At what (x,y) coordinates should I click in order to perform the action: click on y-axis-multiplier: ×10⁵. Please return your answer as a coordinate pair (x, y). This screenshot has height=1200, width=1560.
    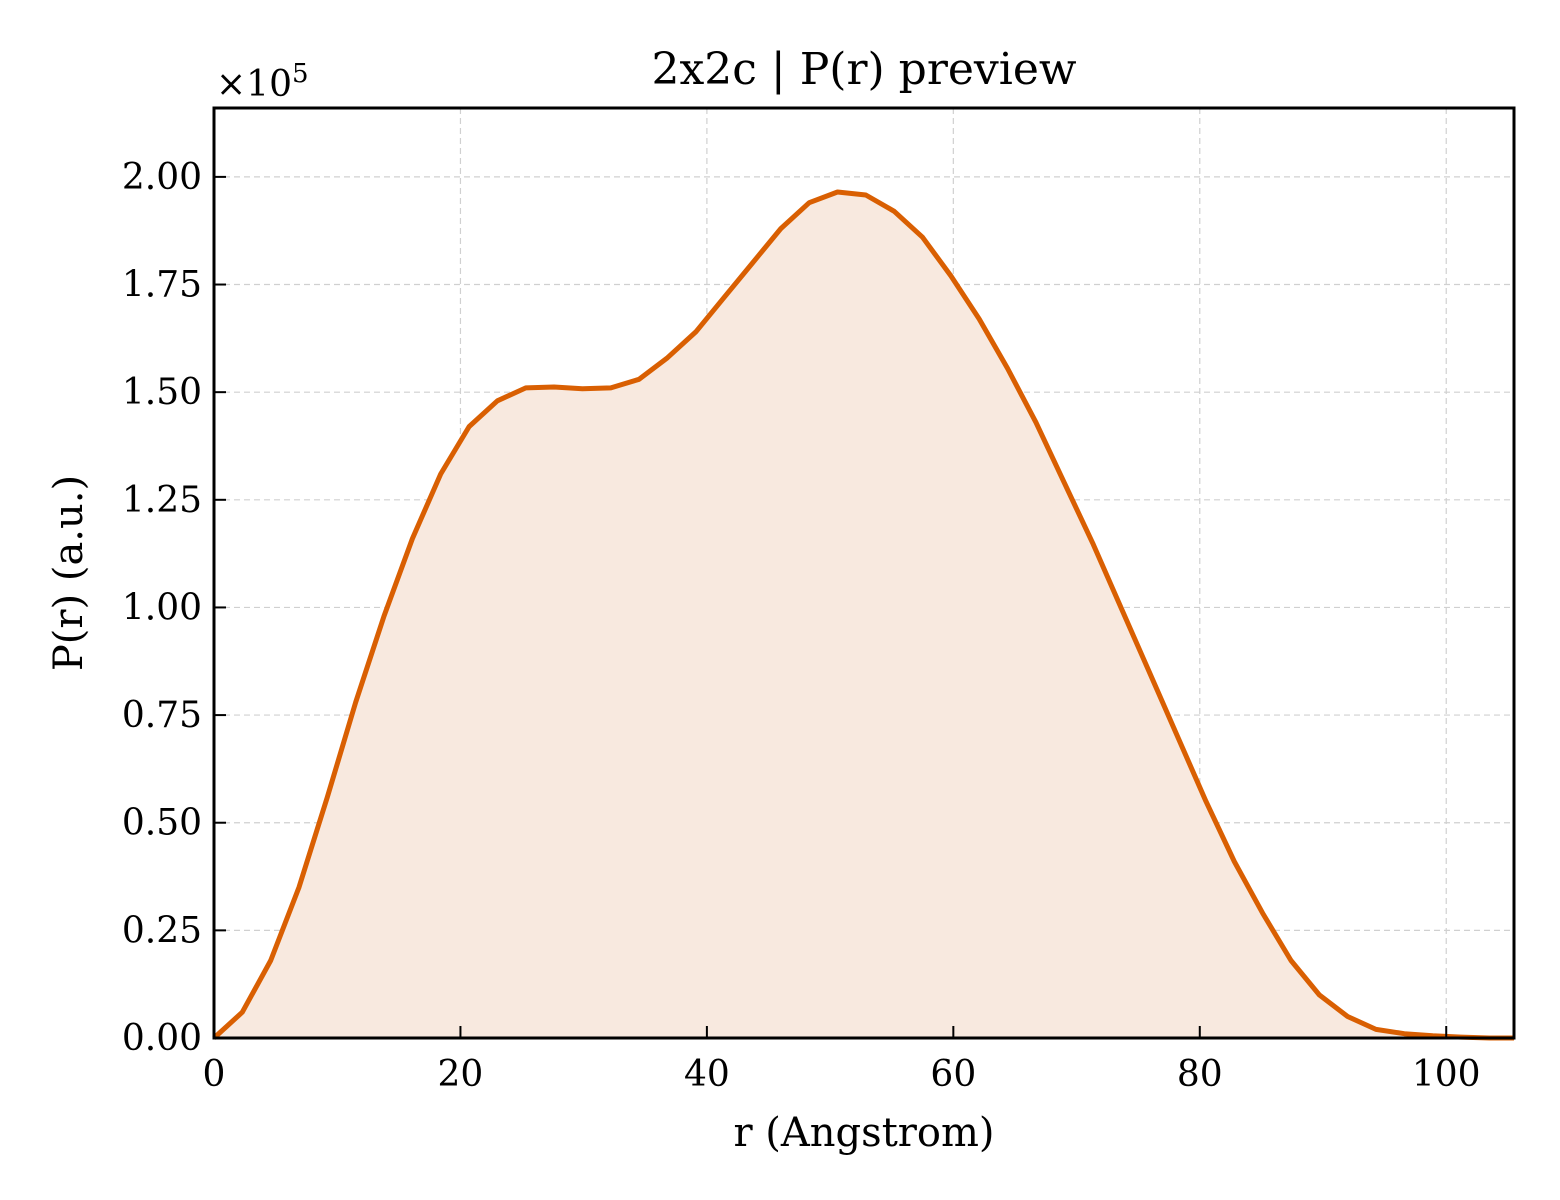
    Looking at the image, I should click on (262, 82).